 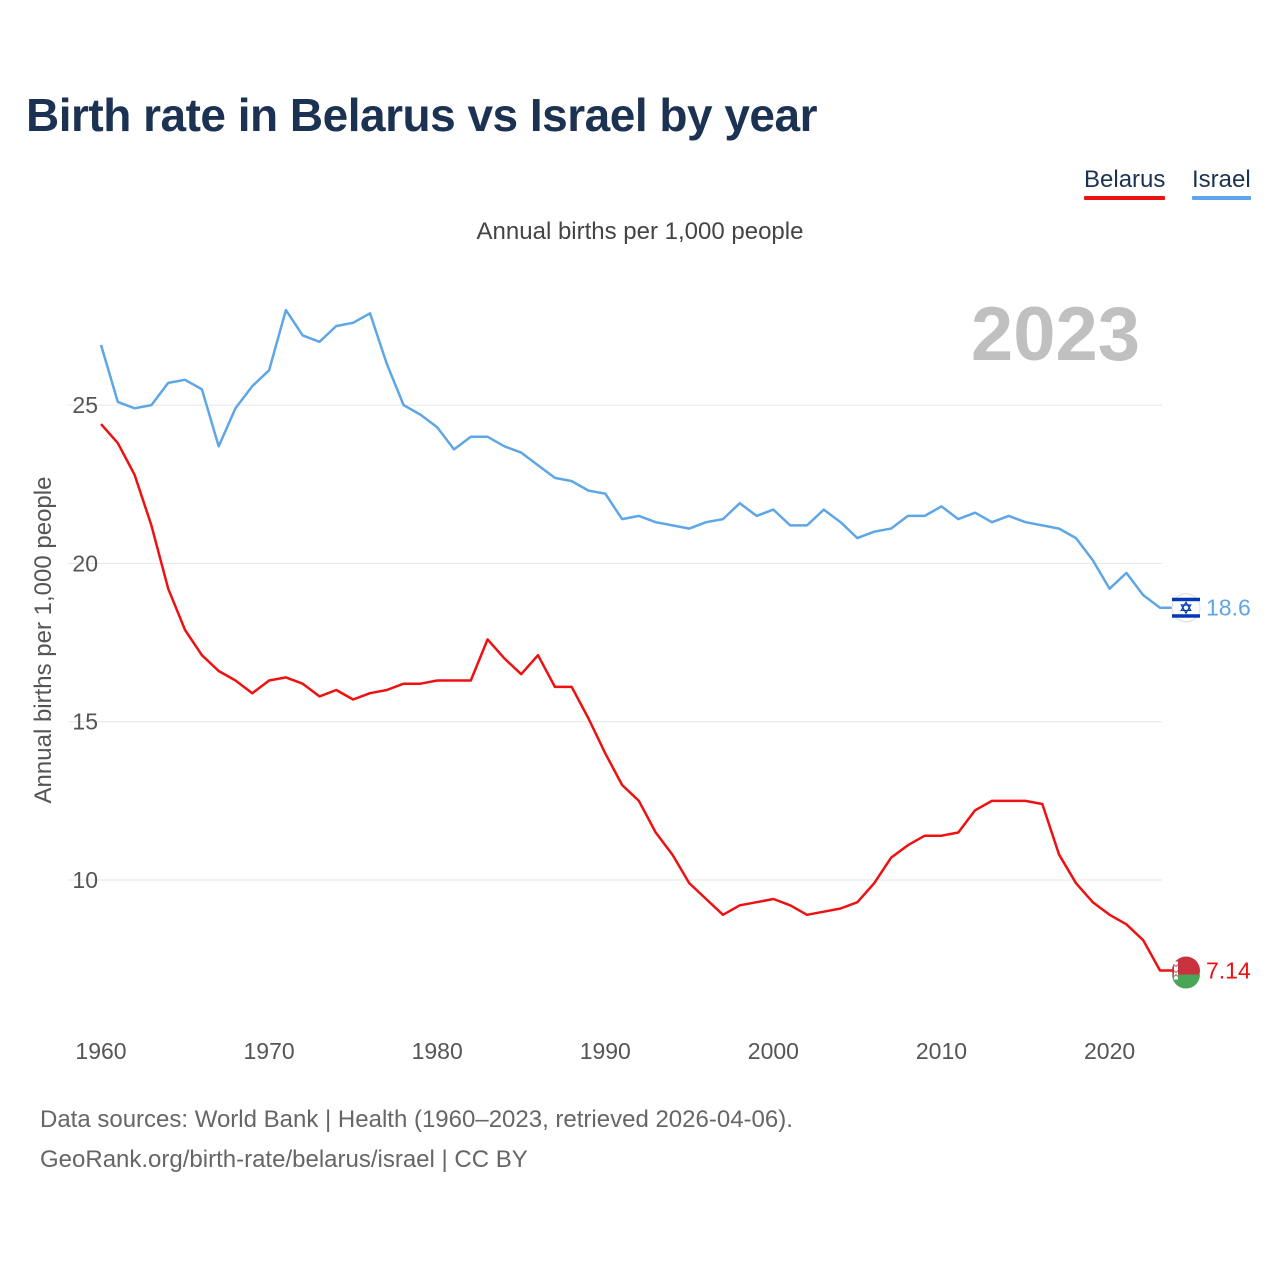 What do you see at coordinates (100, 1051) in the screenshot?
I see `x-tick-label-1960: 1960` at bounding box center [100, 1051].